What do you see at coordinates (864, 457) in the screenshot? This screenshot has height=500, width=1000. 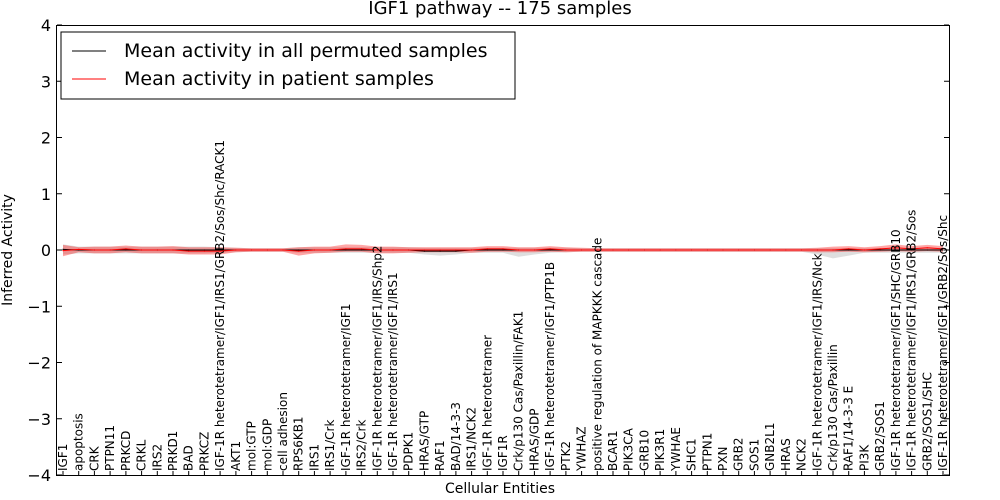 I see `x-tick-label: PI3K` at bounding box center [864, 457].